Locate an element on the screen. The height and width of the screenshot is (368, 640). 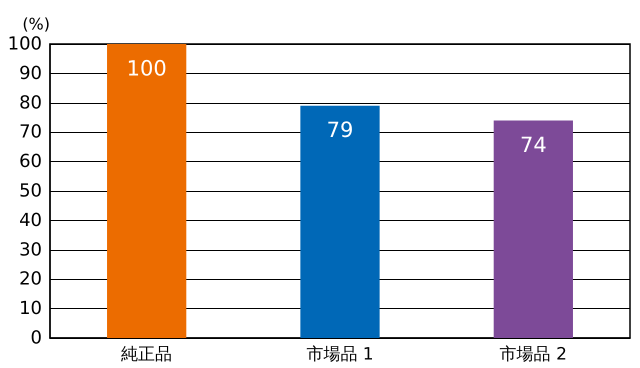
x-tick-label: 市場品 2 is located at coordinates (533, 354).